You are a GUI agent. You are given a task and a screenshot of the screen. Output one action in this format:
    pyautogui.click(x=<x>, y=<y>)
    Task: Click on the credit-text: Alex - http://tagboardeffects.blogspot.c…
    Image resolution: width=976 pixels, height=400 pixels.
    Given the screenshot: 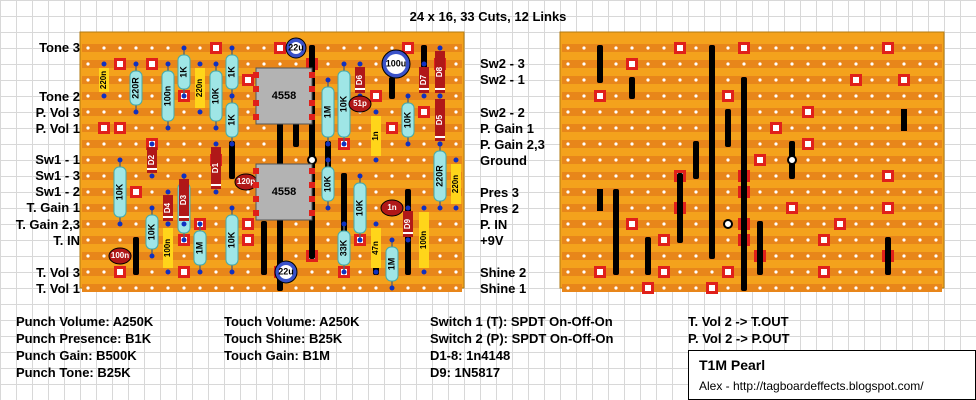 What is the action you would take?
    pyautogui.click(x=811, y=386)
    